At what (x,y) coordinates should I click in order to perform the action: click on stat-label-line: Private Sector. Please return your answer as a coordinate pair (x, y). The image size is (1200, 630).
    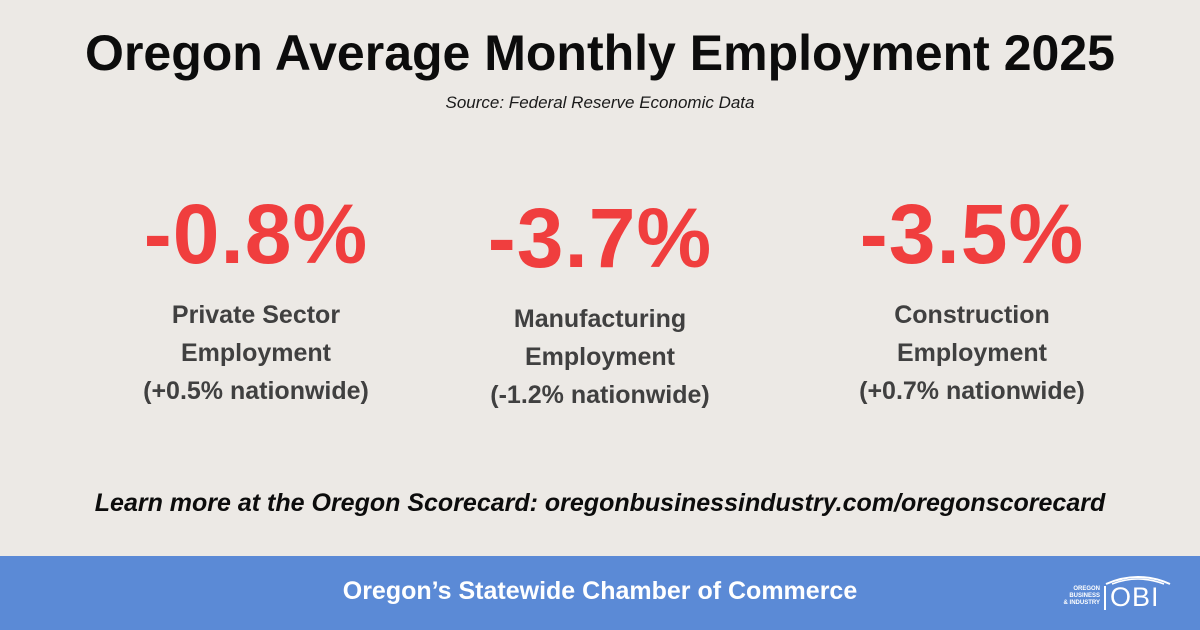
    Looking at the image, I should click on (256, 315).